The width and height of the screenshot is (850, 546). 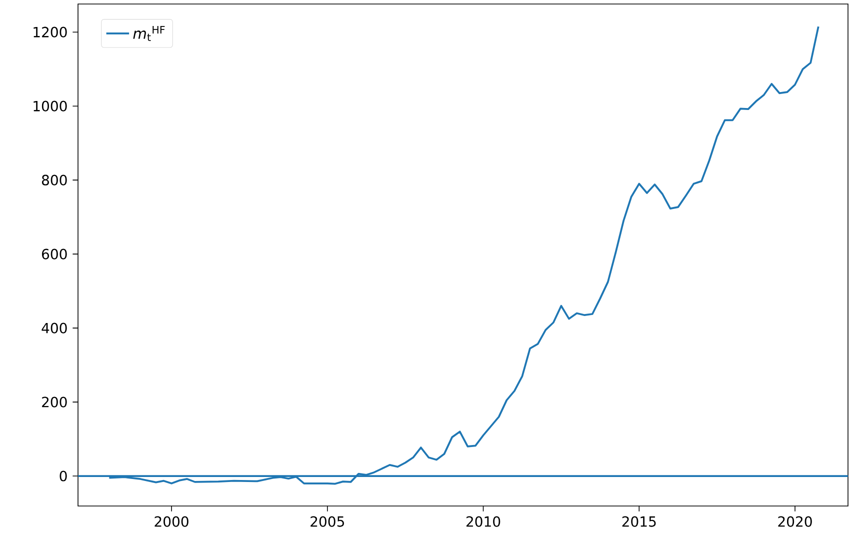 What do you see at coordinates (54, 180) in the screenshot?
I see `y-tick-label: 800` at bounding box center [54, 180].